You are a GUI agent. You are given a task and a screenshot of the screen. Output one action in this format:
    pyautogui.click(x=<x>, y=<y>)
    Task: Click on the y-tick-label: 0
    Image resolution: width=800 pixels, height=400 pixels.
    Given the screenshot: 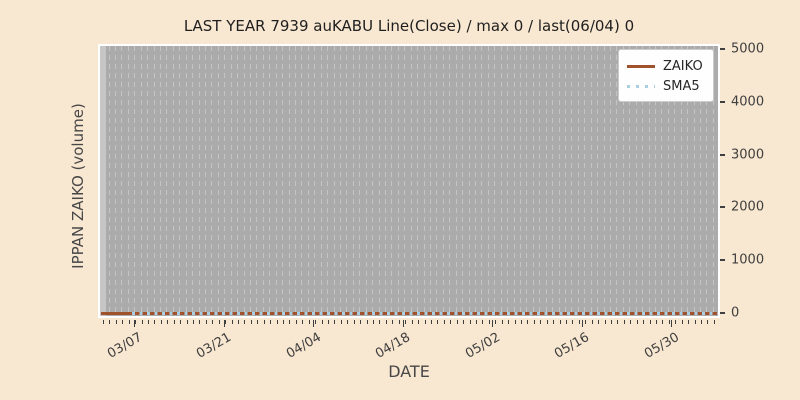 What is the action you would take?
    pyautogui.click(x=735, y=312)
    